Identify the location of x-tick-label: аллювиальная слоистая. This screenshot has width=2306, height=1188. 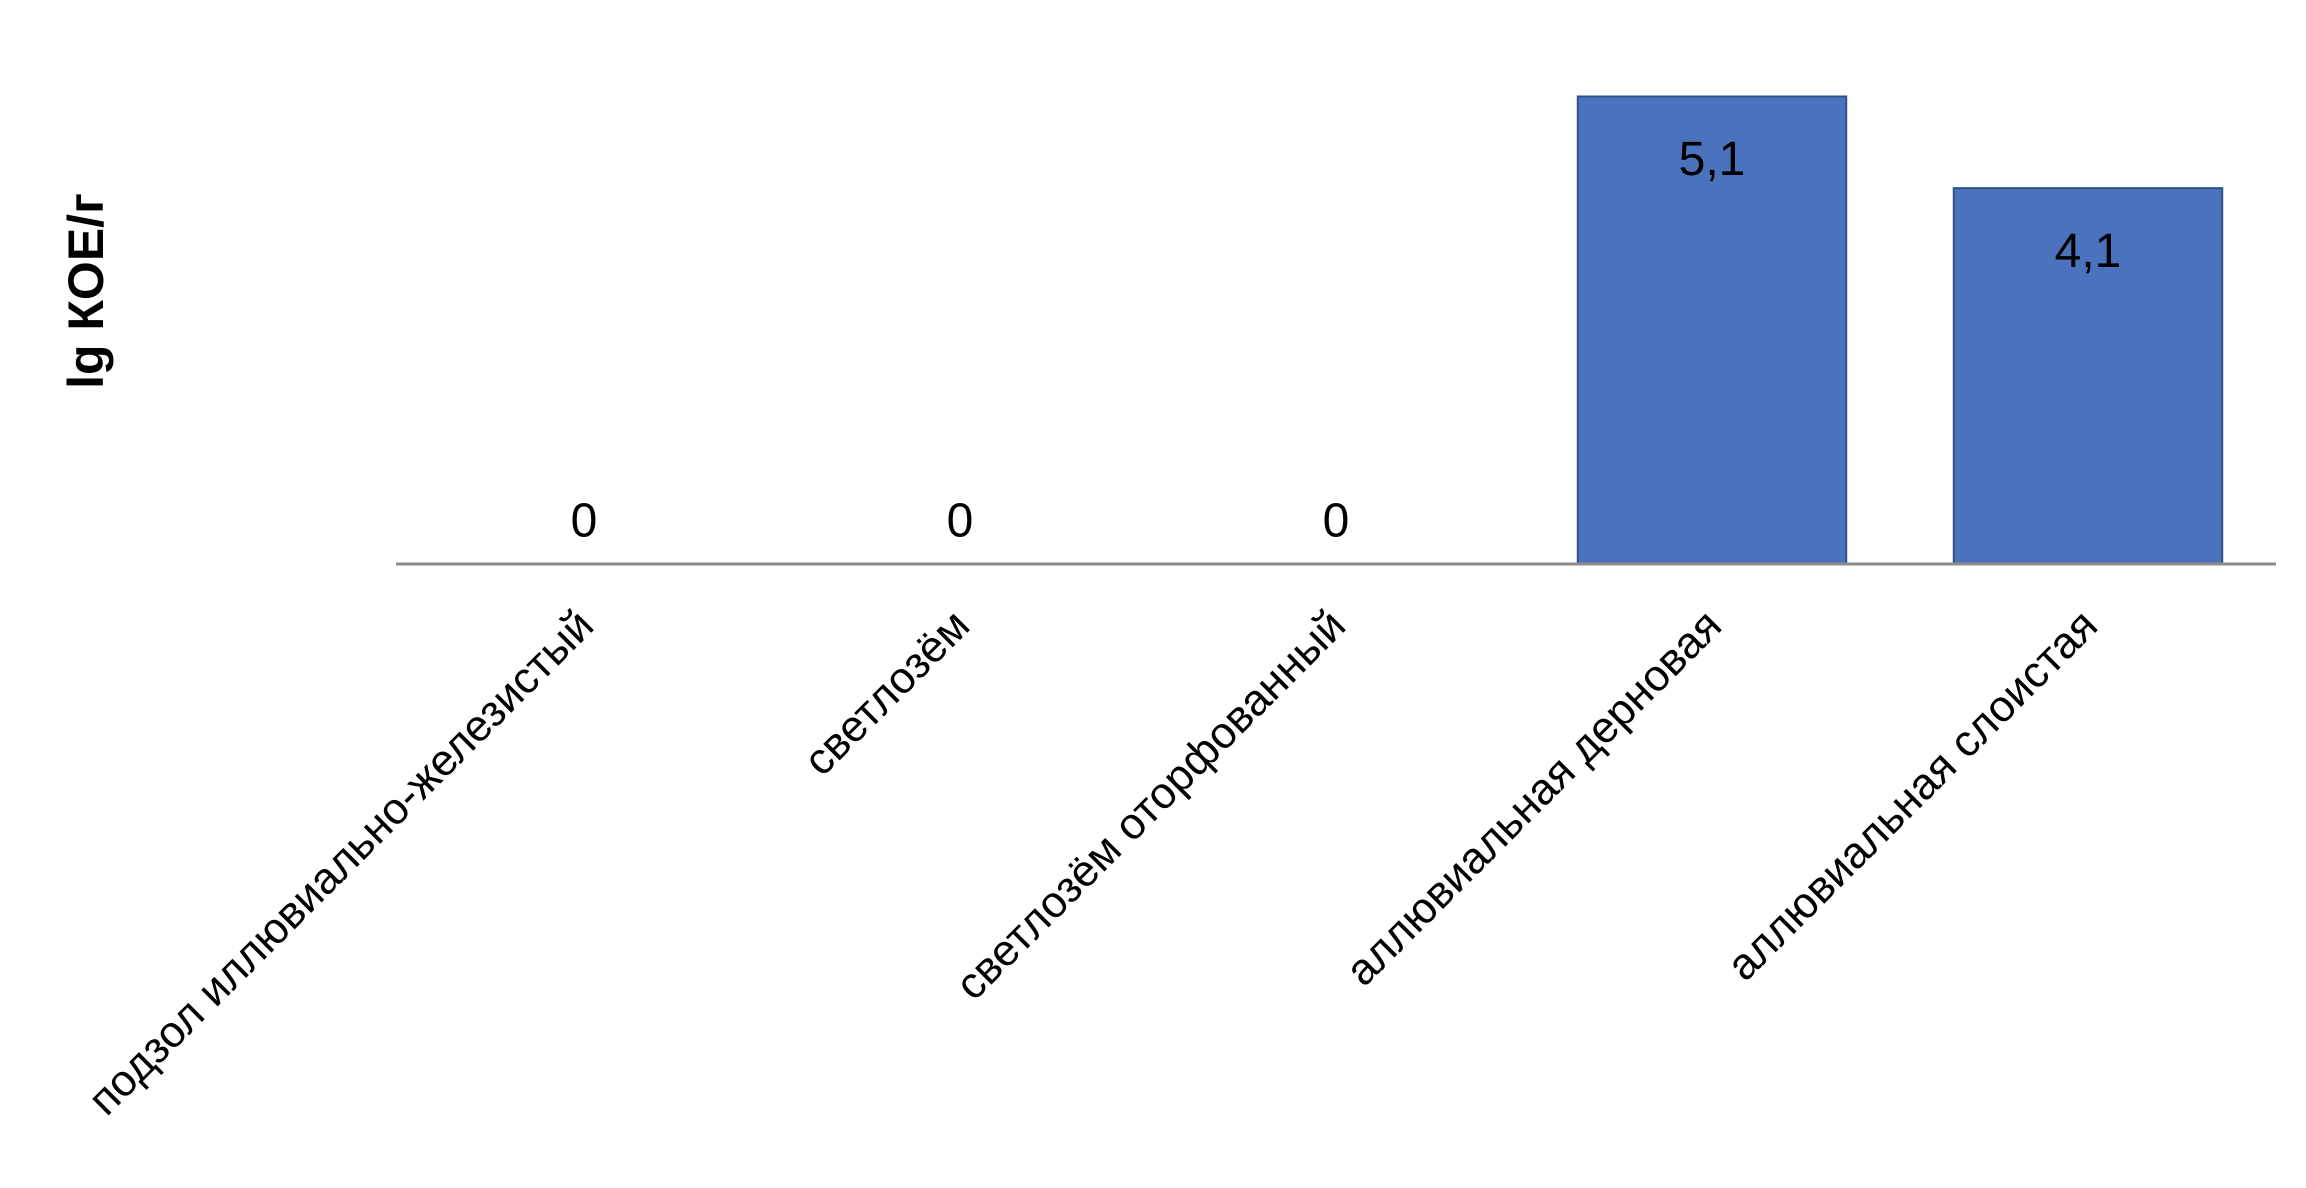
(1913, 795).